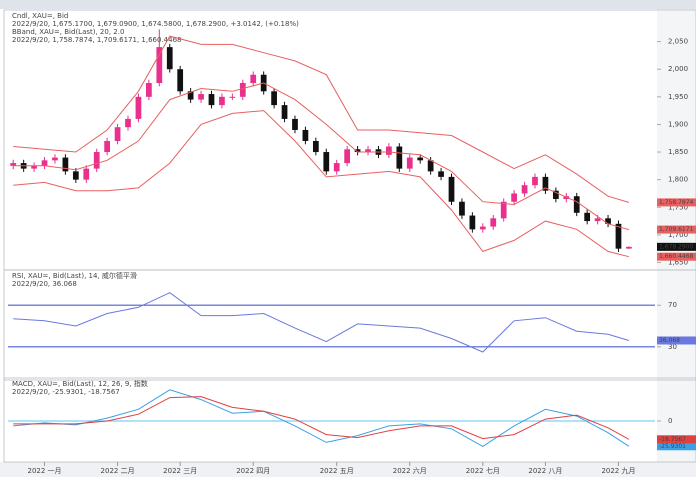 This screenshot has height=477, width=696. I want to click on x-tick-label: 2022 六月, so click(410, 470).